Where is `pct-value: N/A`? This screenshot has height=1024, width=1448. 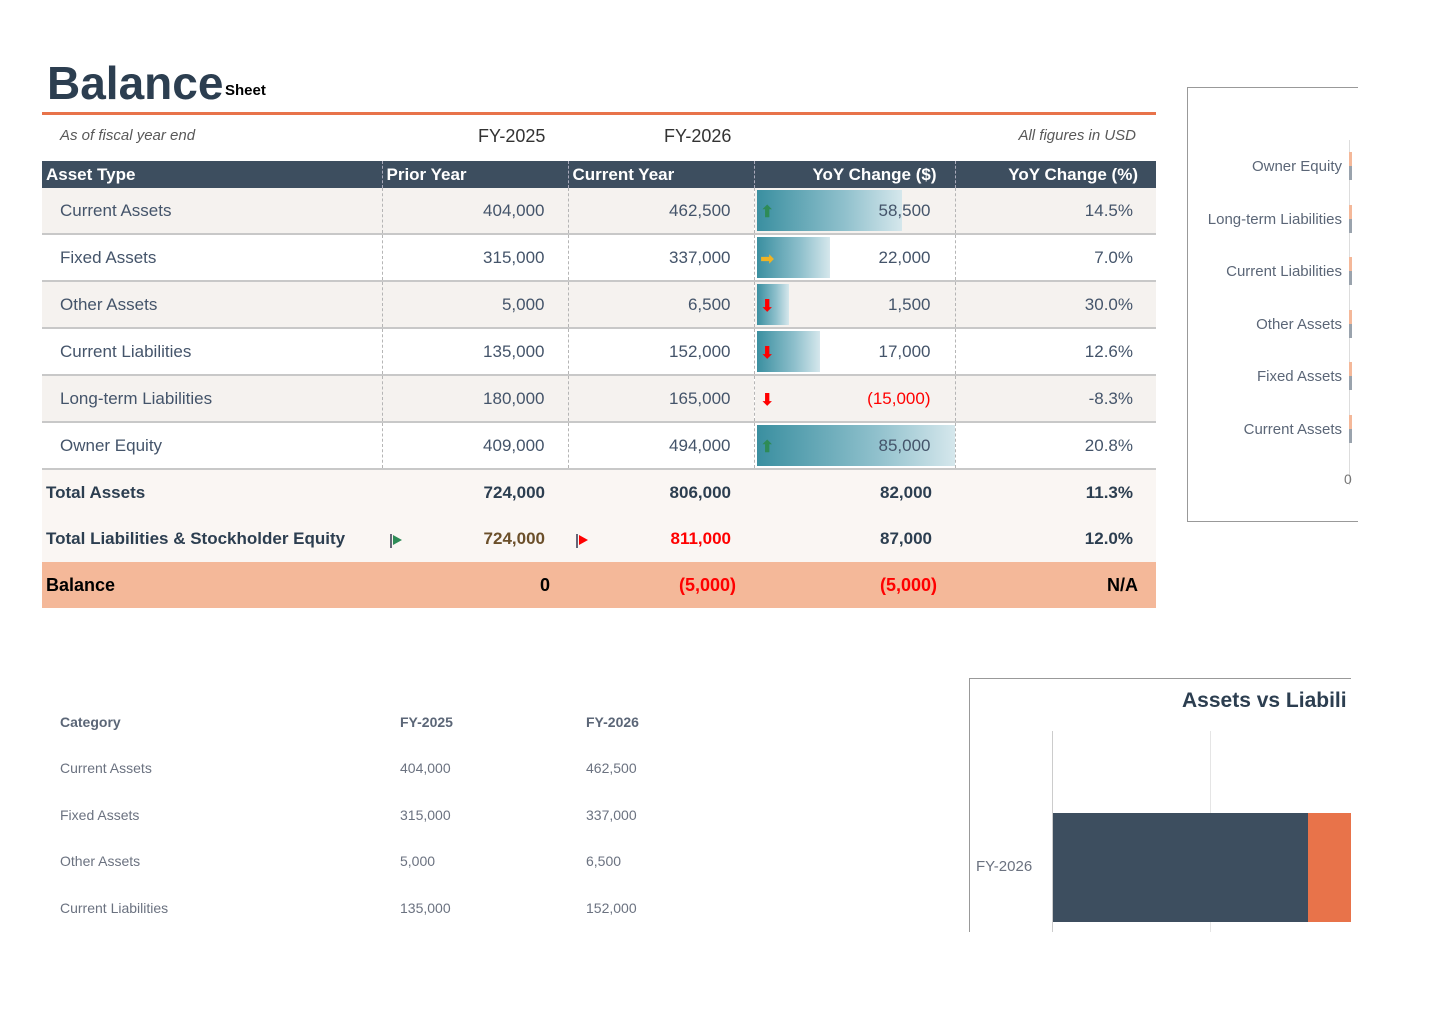 pct-value: N/A is located at coordinates (1055, 585).